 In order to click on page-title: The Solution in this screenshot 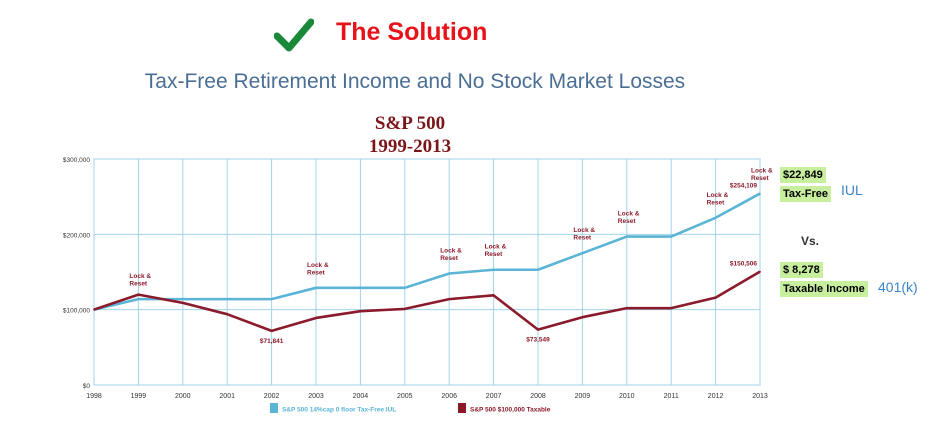, I will do `click(412, 32)`.